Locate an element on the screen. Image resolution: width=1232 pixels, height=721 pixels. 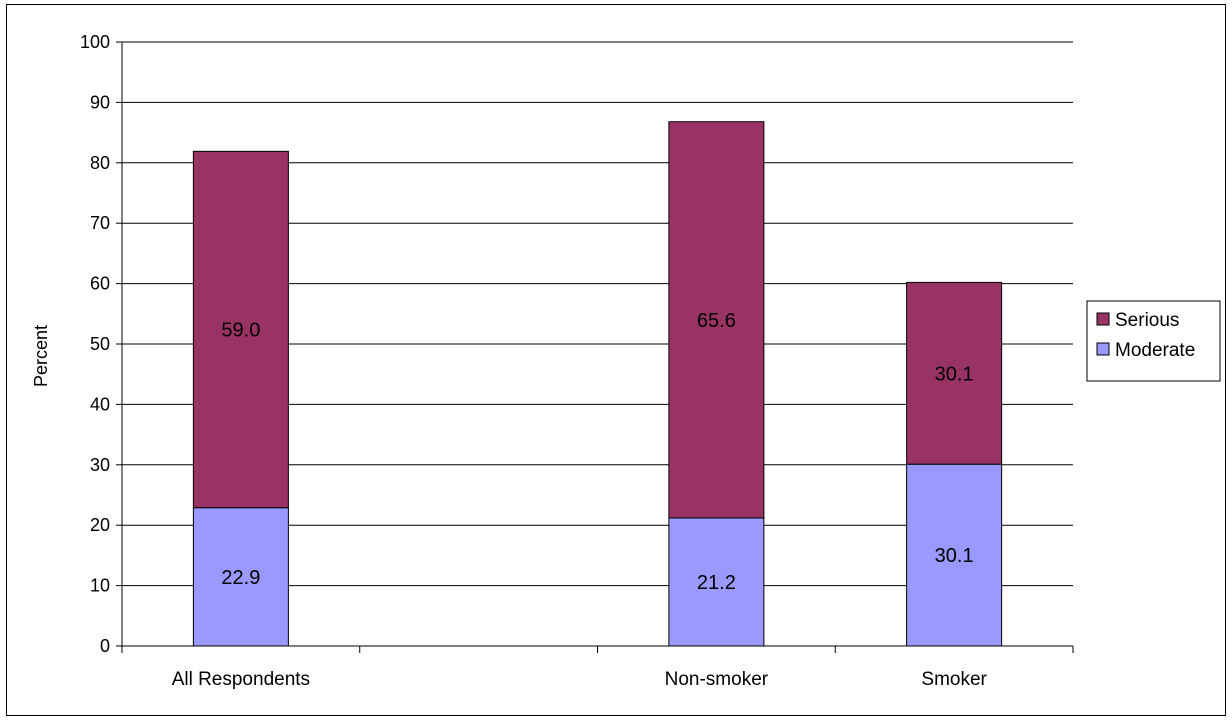
data-label-moderate: 30.1 is located at coordinates (954, 556).